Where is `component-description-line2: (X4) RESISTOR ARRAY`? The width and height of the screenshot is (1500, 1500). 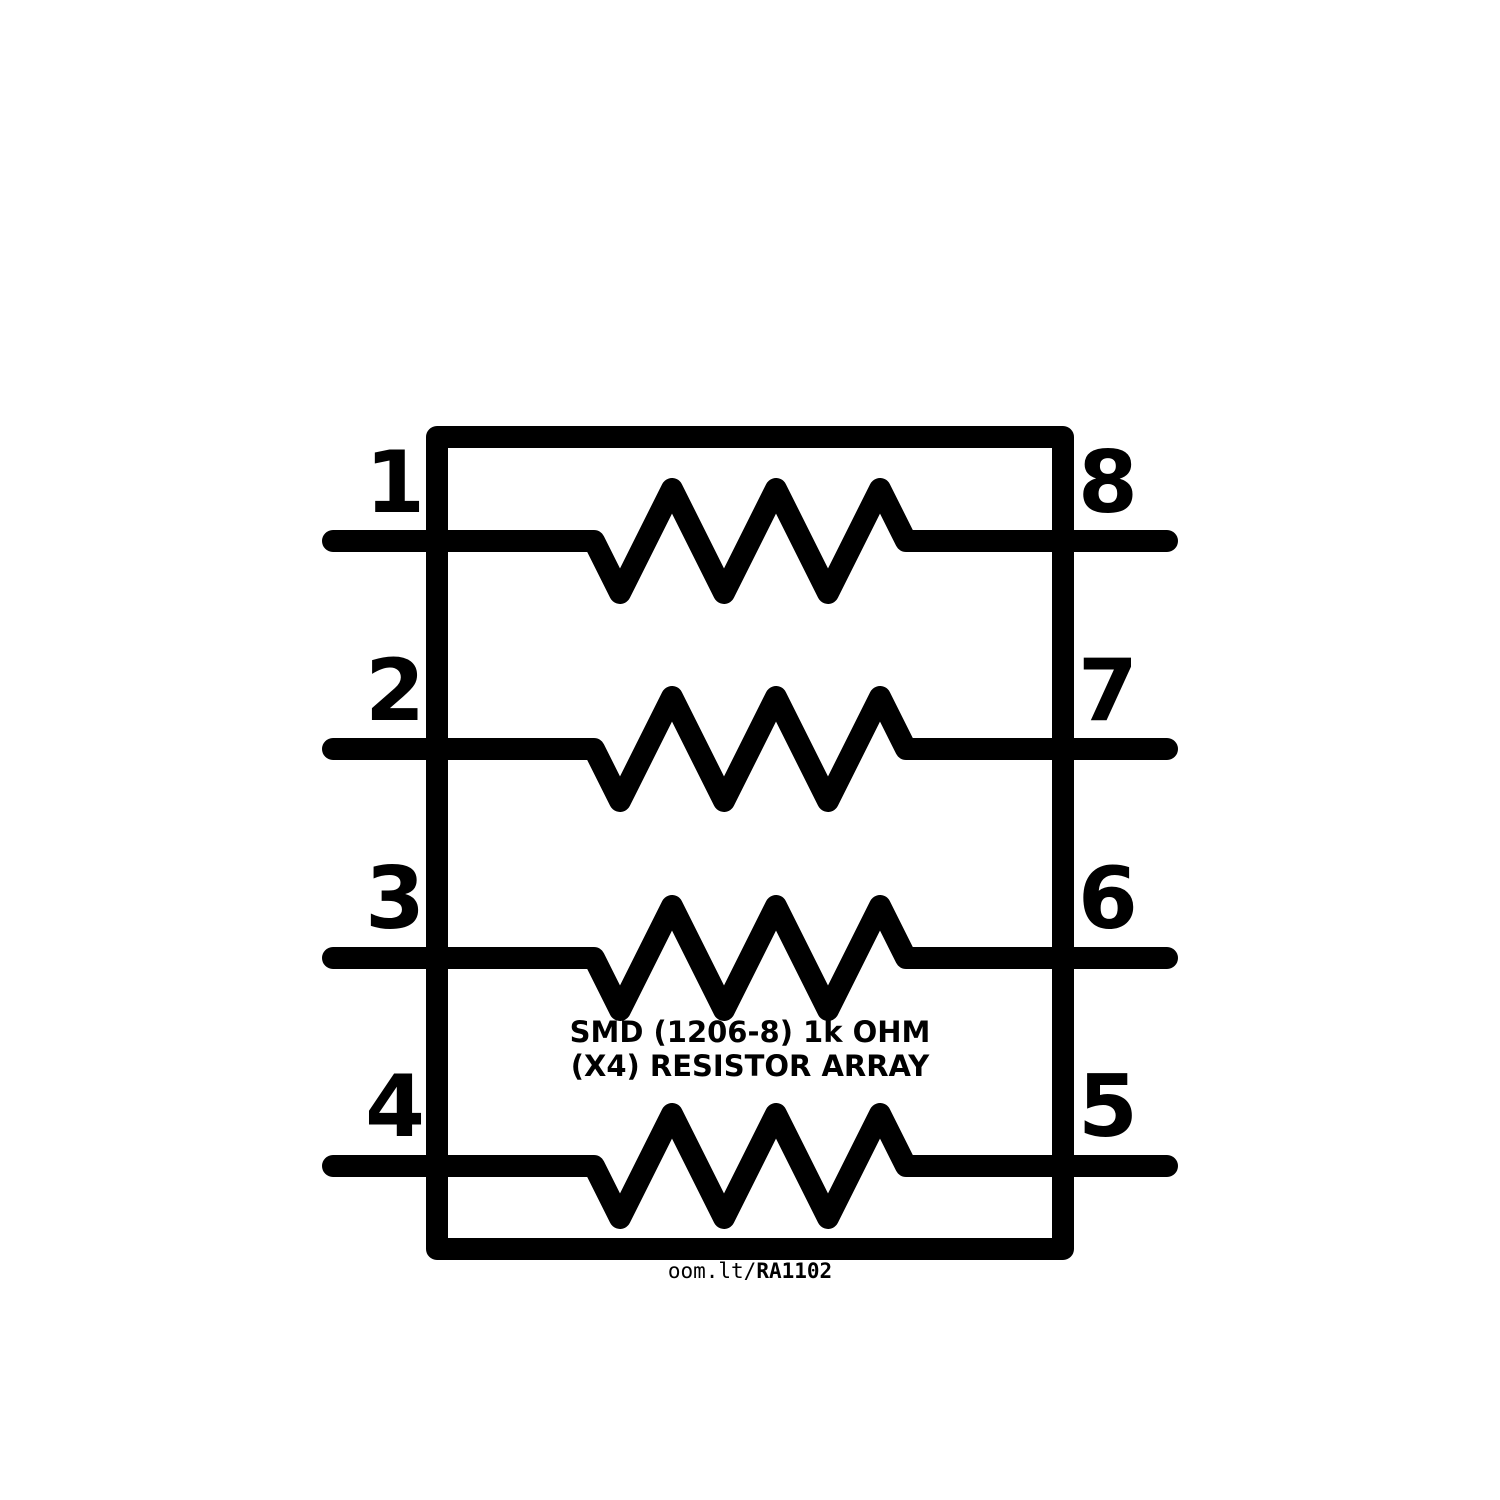 component-description-line2: (X4) RESISTOR ARRAY is located at coordinates (750, 1066).